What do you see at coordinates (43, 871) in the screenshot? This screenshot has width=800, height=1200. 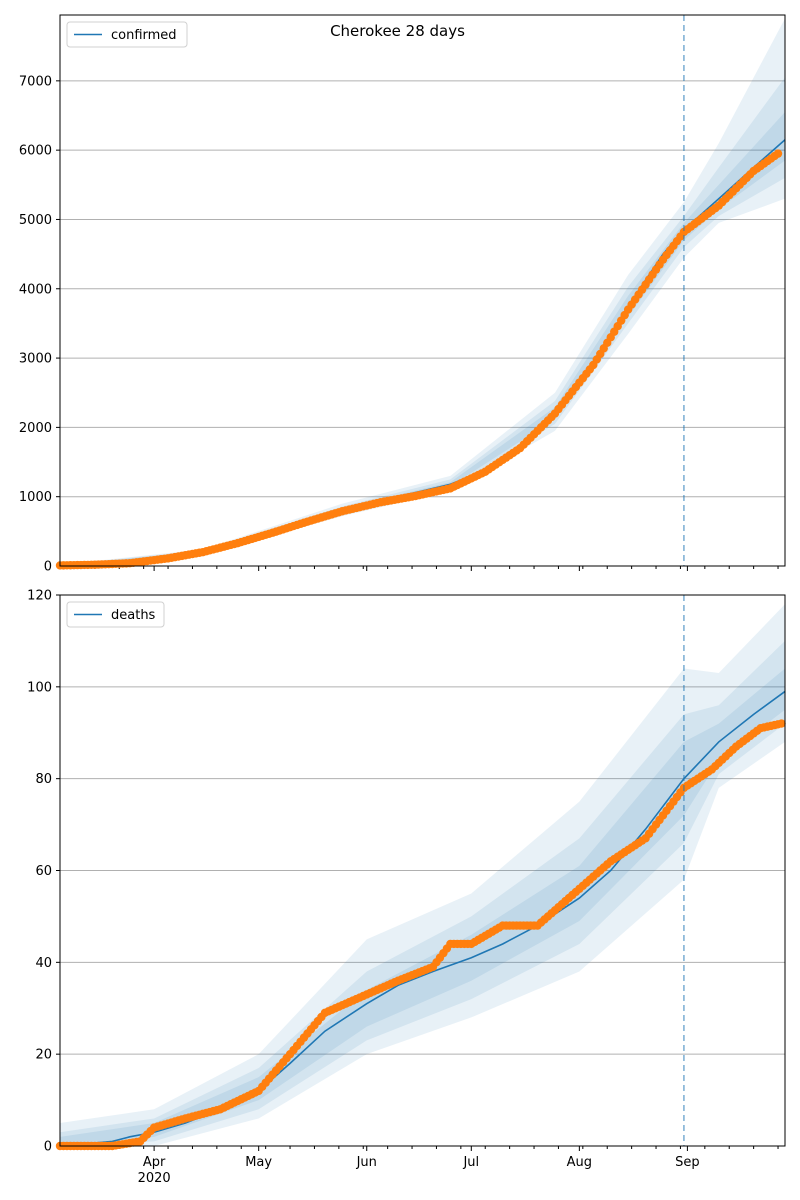 I see `y-tick-label: 60` at bounding box center [43, 871].